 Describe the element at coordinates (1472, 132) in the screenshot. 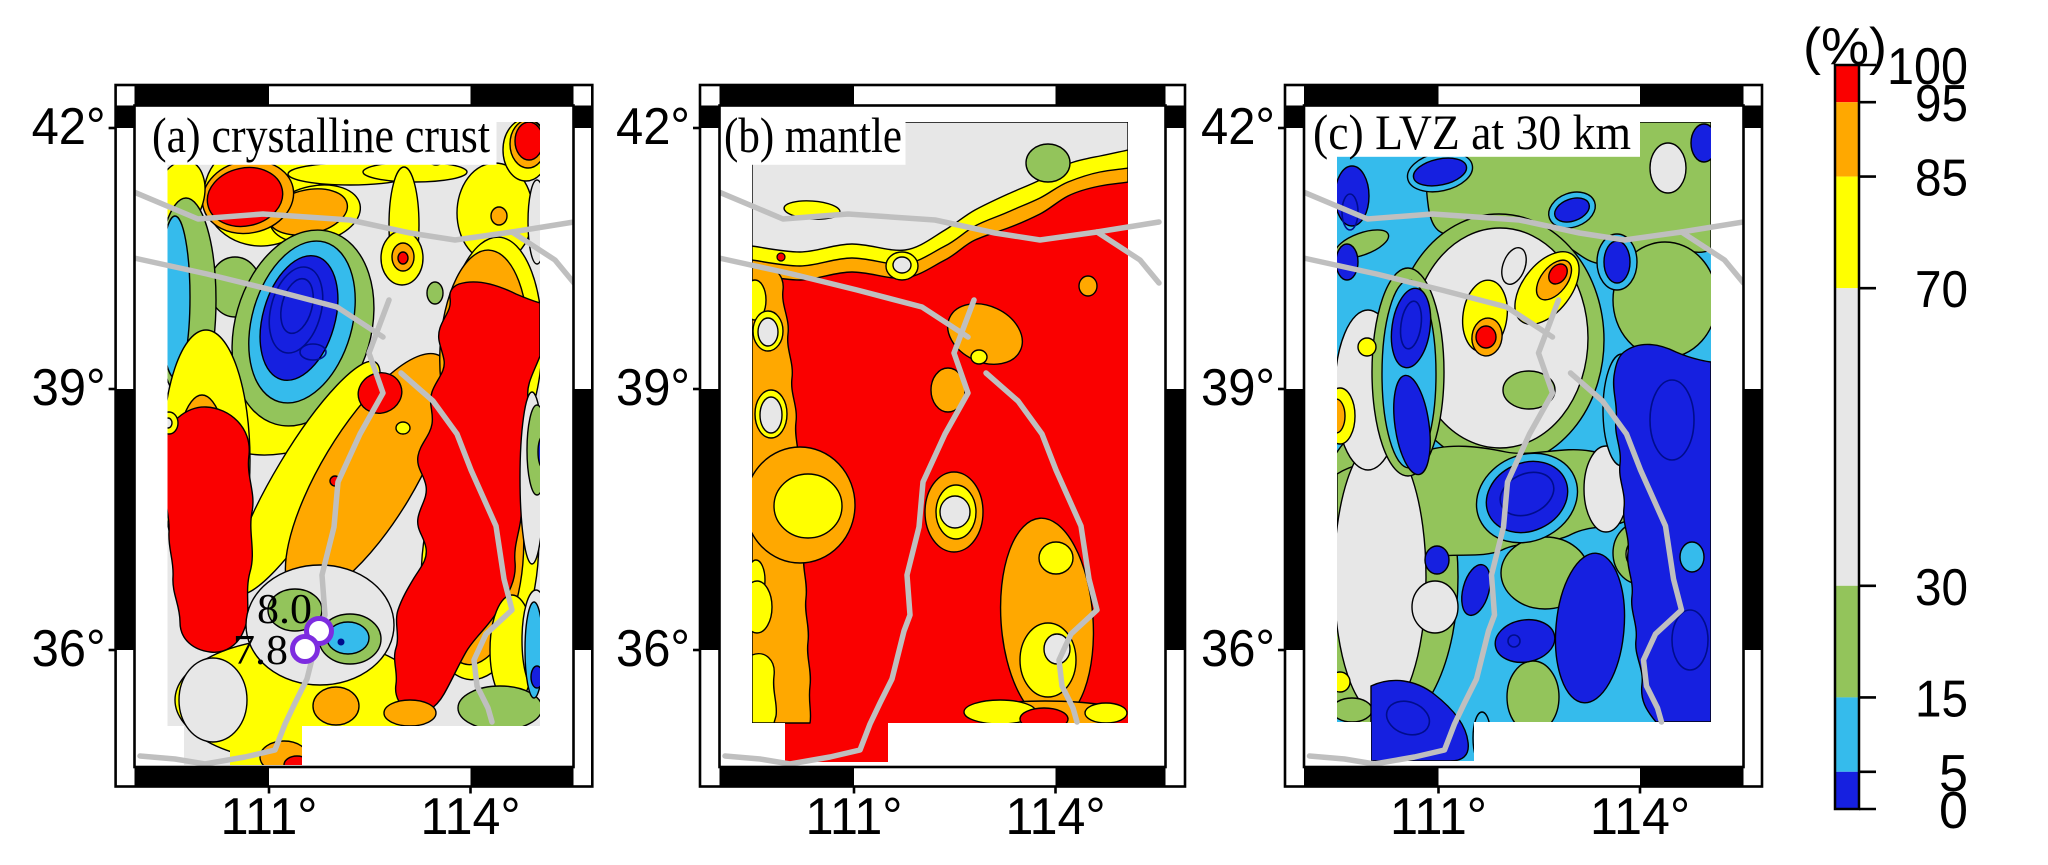

I see `svg-text: (c) LVZ at 30 km` at that location.